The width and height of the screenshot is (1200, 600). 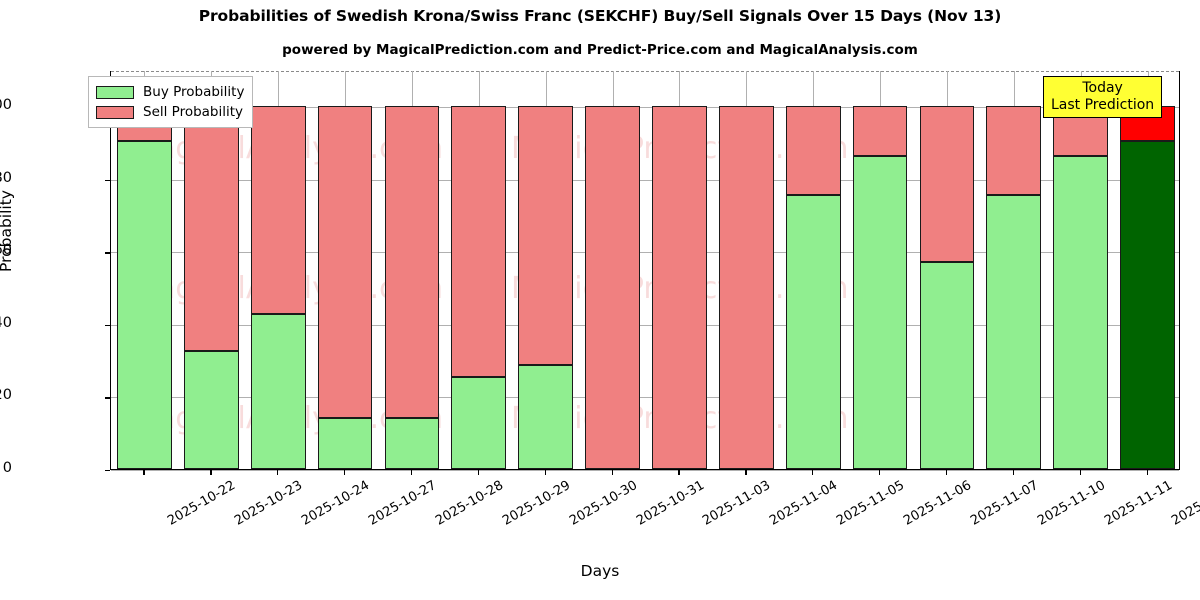 I want to click on today-annotation-line1: Today, so click(x=1102, y=88).